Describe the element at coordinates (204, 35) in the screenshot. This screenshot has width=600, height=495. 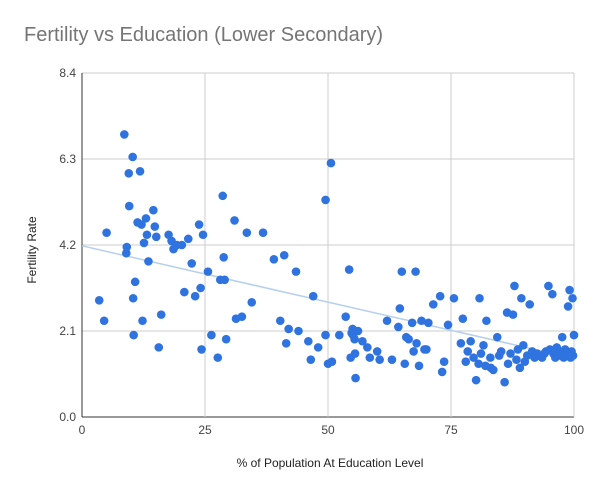
I see `chart-title: Fertility vs Education (Lower Secondary)` at that location.